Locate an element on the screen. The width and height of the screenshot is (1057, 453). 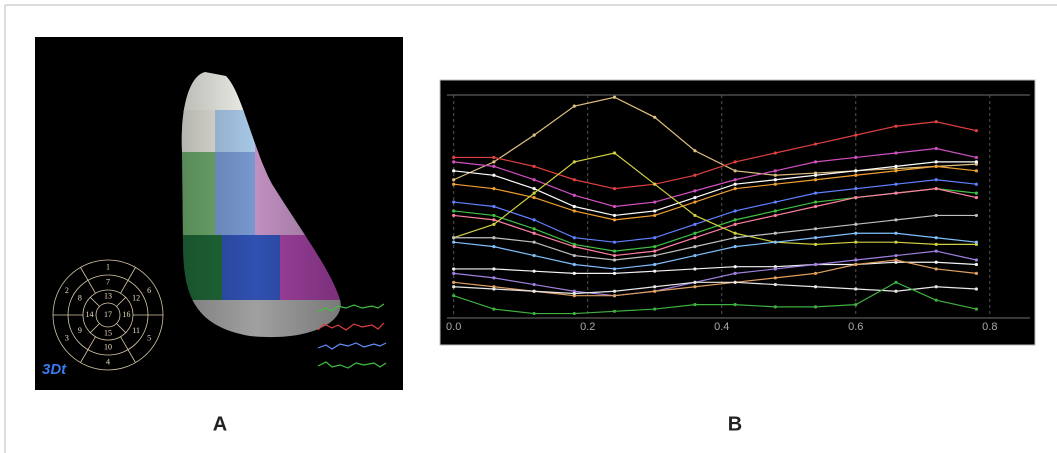
segment-label: 11 is located at coordinates (136, 330).